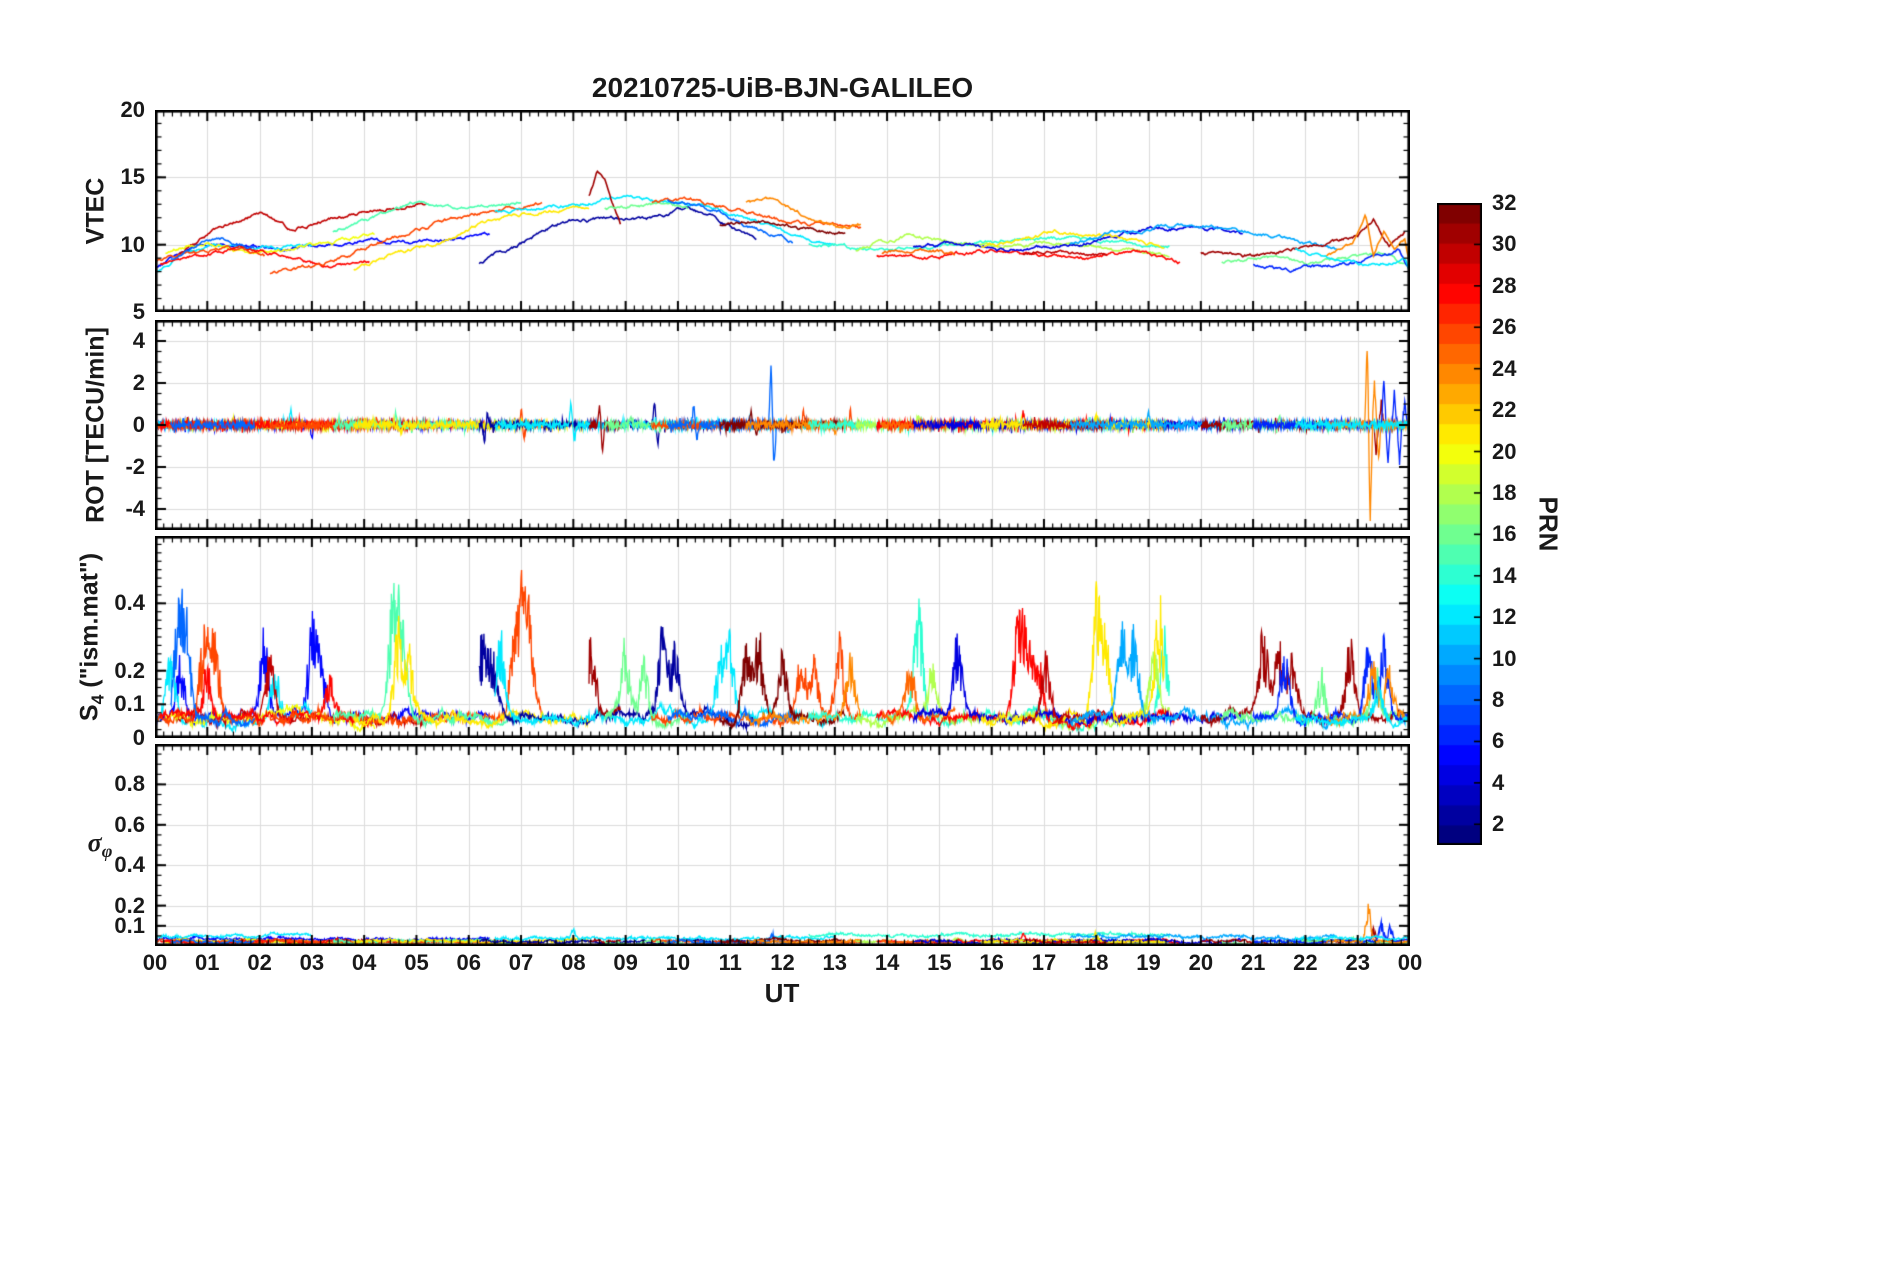 The width and height of the screenshot is (1902, 1272). Describe the element at coordinates (1096, 962) in the screenshot. I see `x-tick-label: 18` at that location.